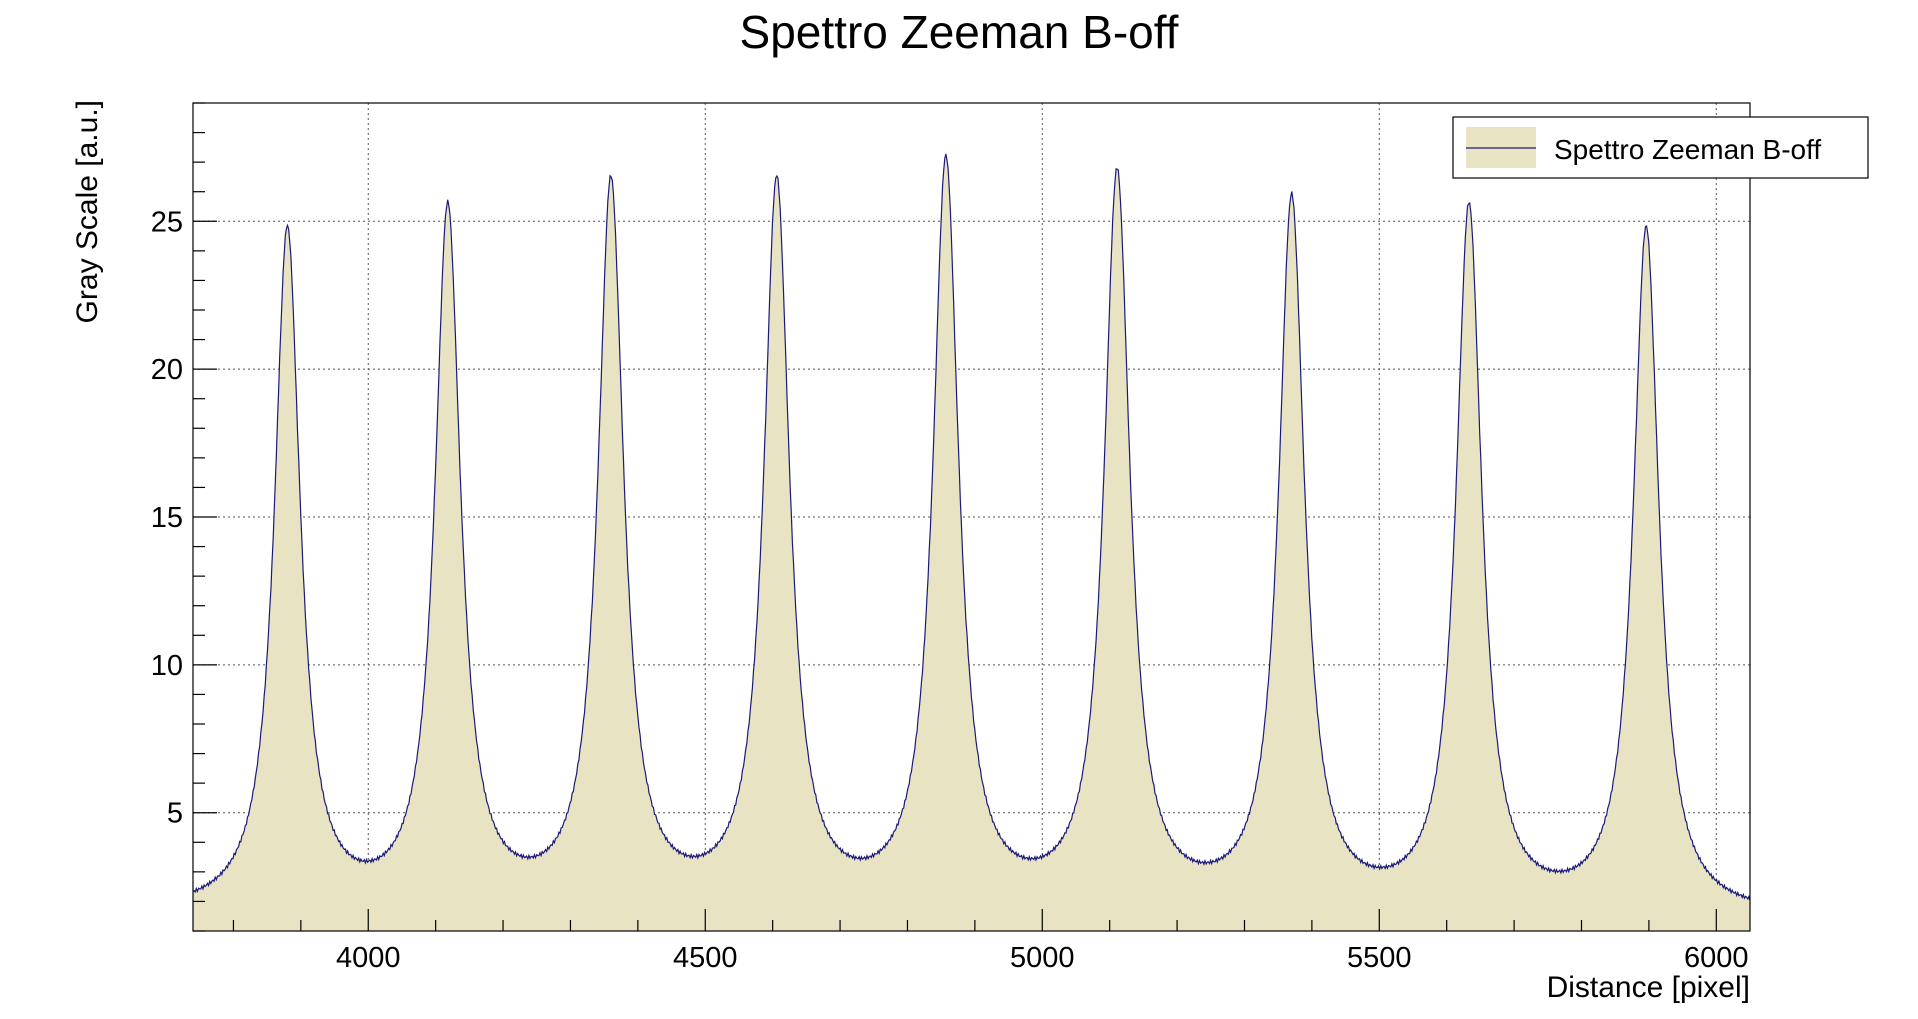  What do you see at coordinates (175, 814) in the screenshot?
I see `y-tick-label: 5` at bounding box center [175, 814].